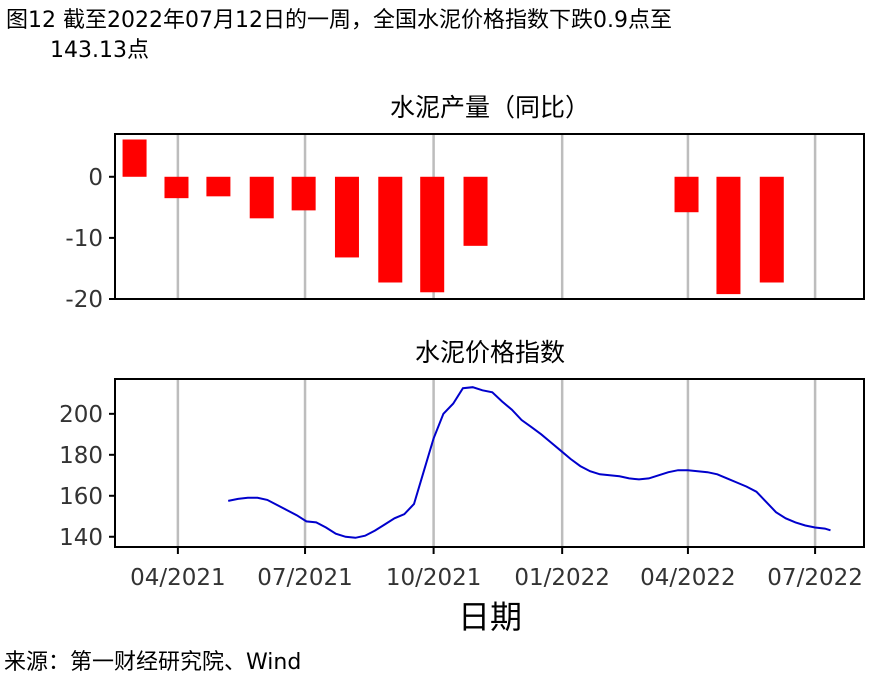 The image size is (885, 688). Describe the element at coordinates (95, 178) in the screenshot. I see `top-ytick-label-0: 0` at that location.